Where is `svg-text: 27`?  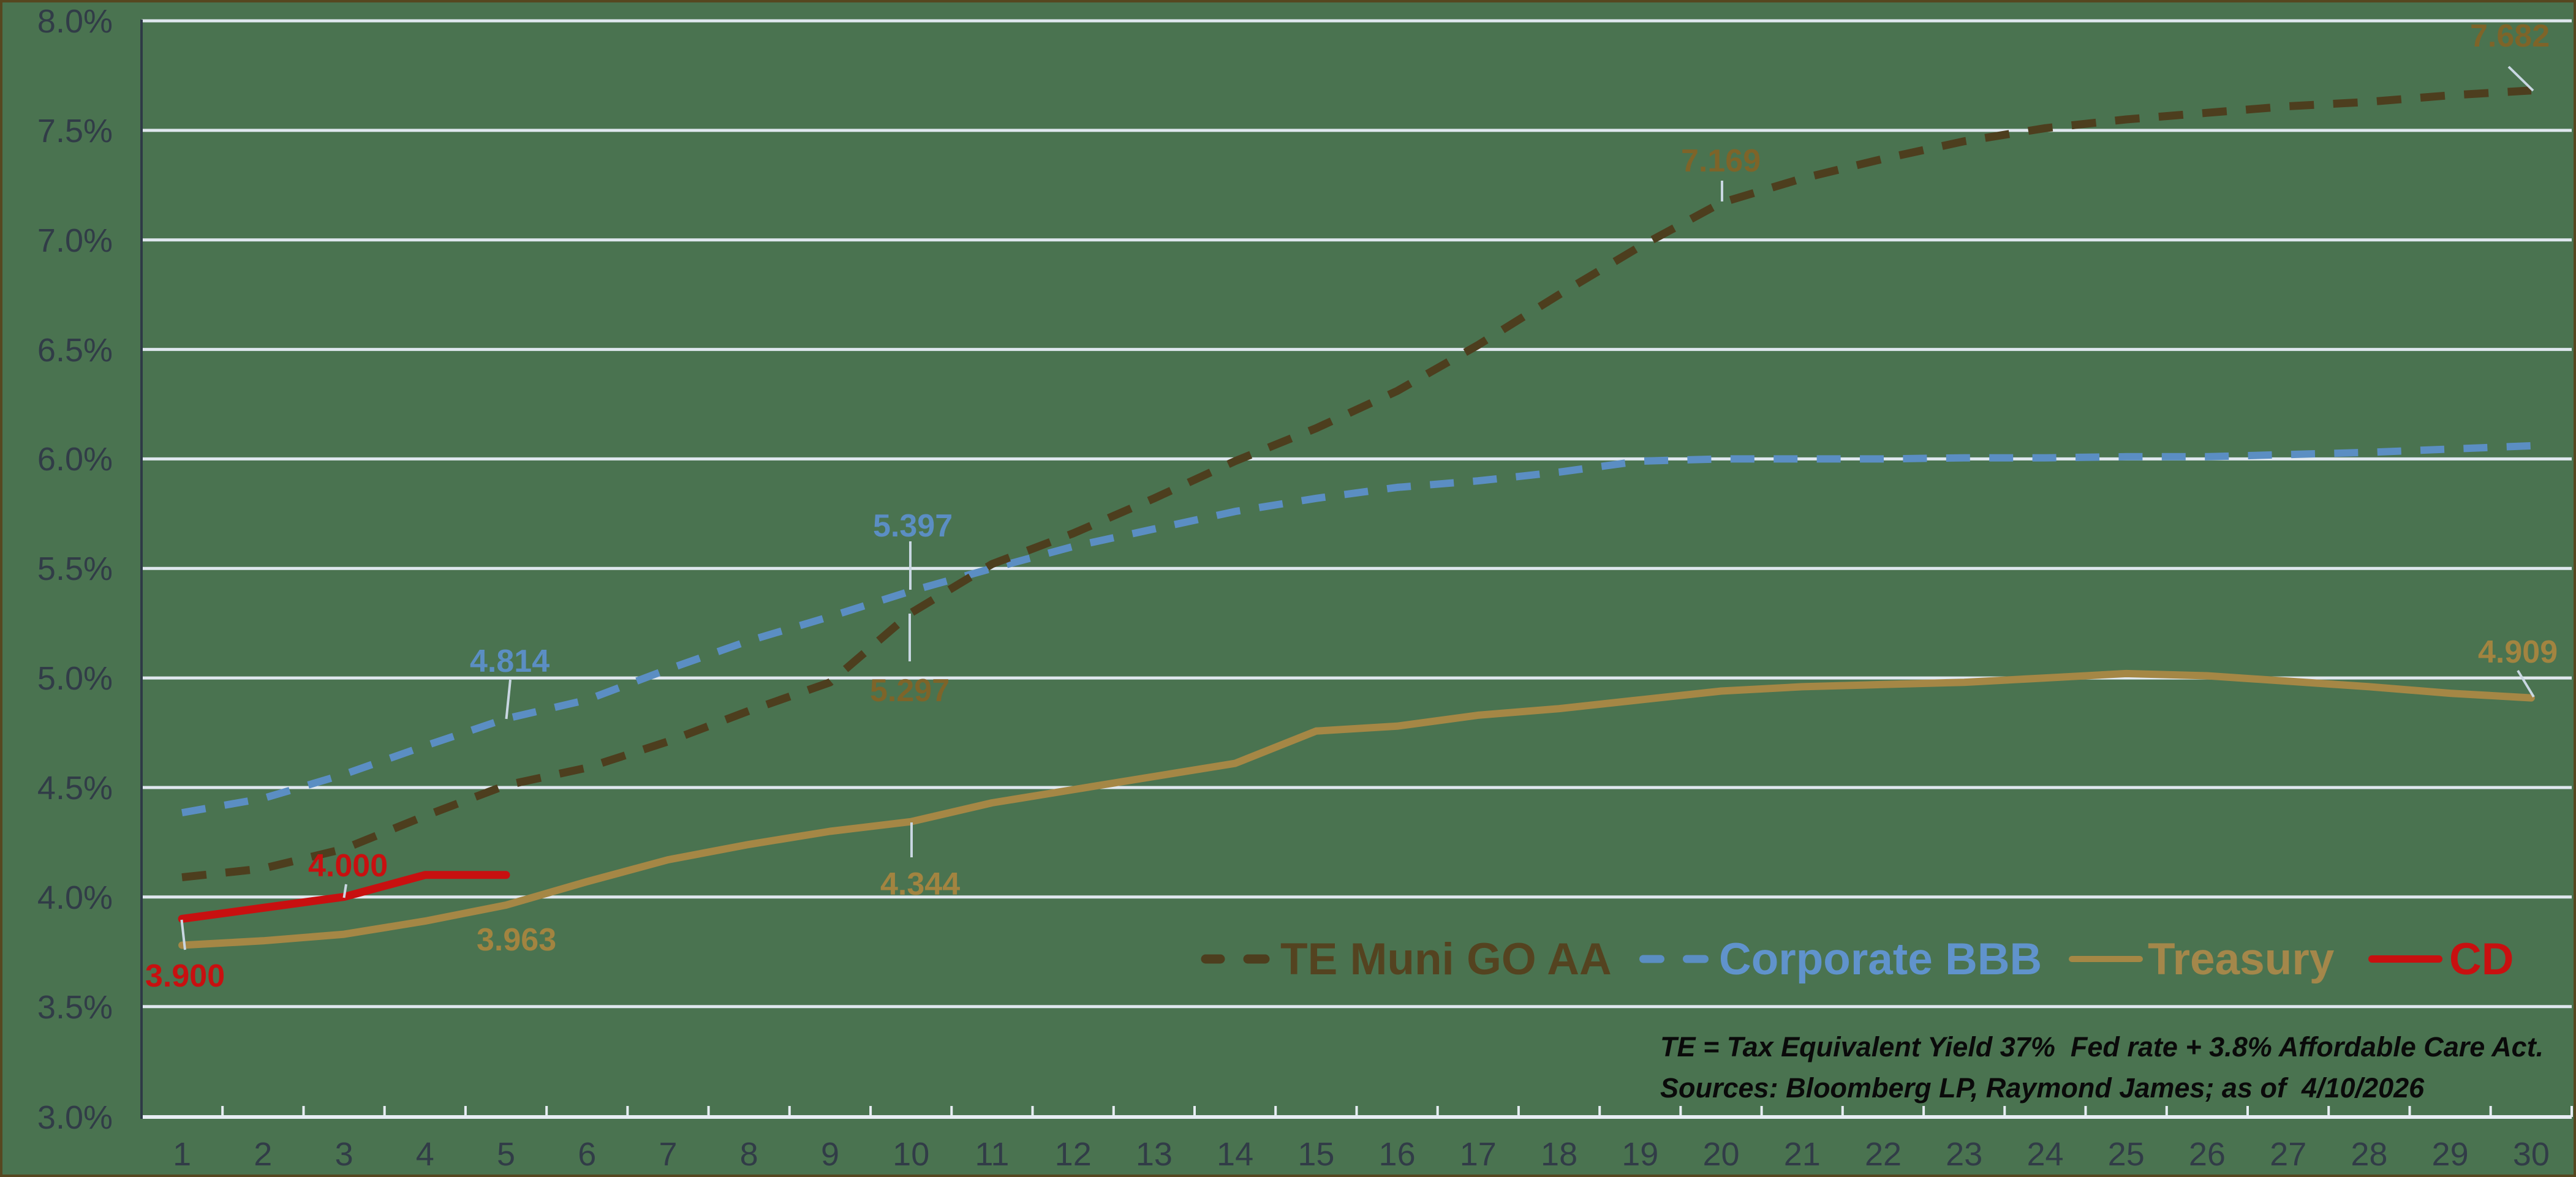
svg-text: 27 is located at coordinates (2288, 1155).